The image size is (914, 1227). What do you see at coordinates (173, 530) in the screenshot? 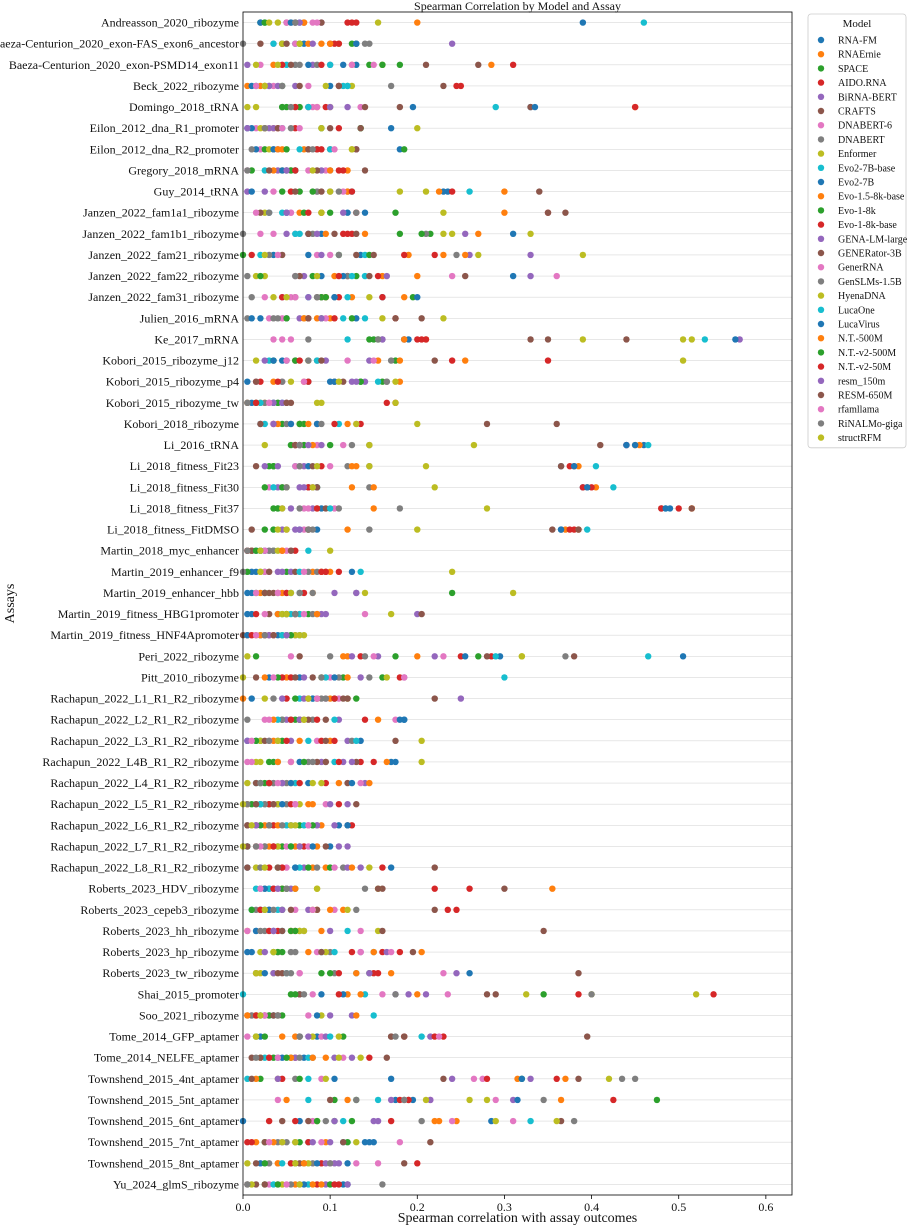
I see `assay-label: Li_2018_fitness_FitDMSO` at bounding box center [173, 530].